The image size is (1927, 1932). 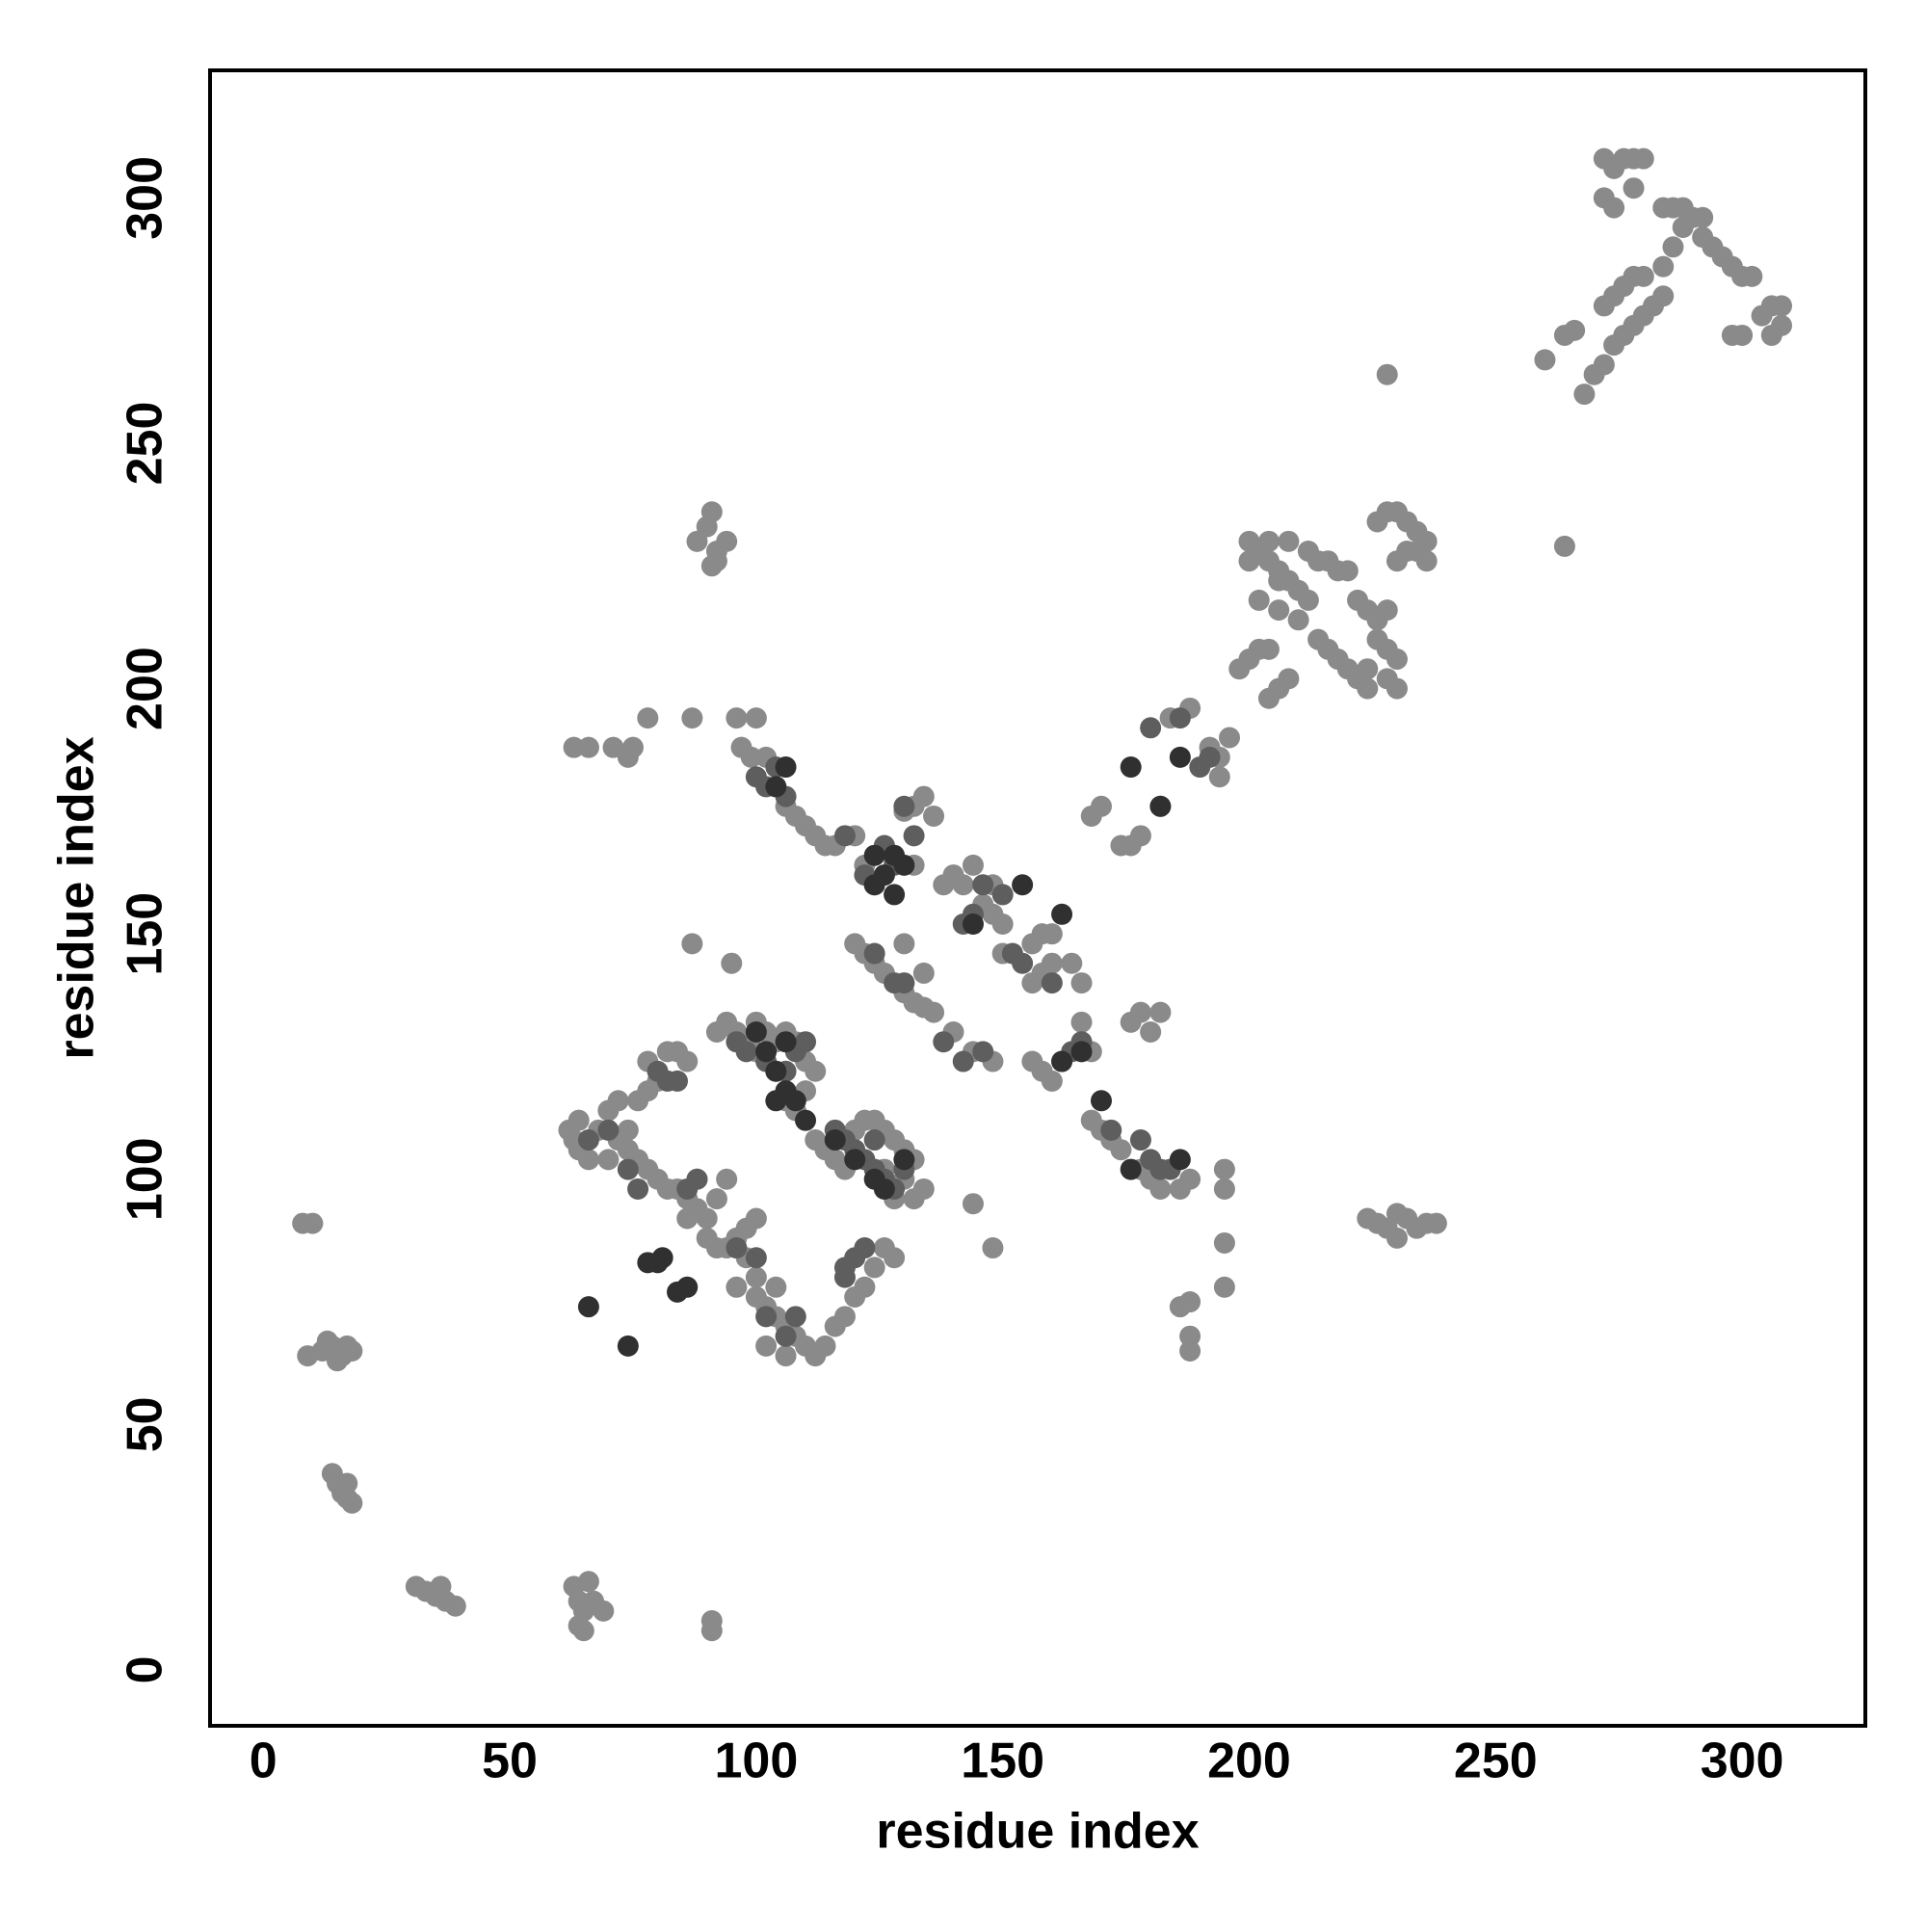 I want to click on x-tick-label: 50, so click(x=510, y=1761).